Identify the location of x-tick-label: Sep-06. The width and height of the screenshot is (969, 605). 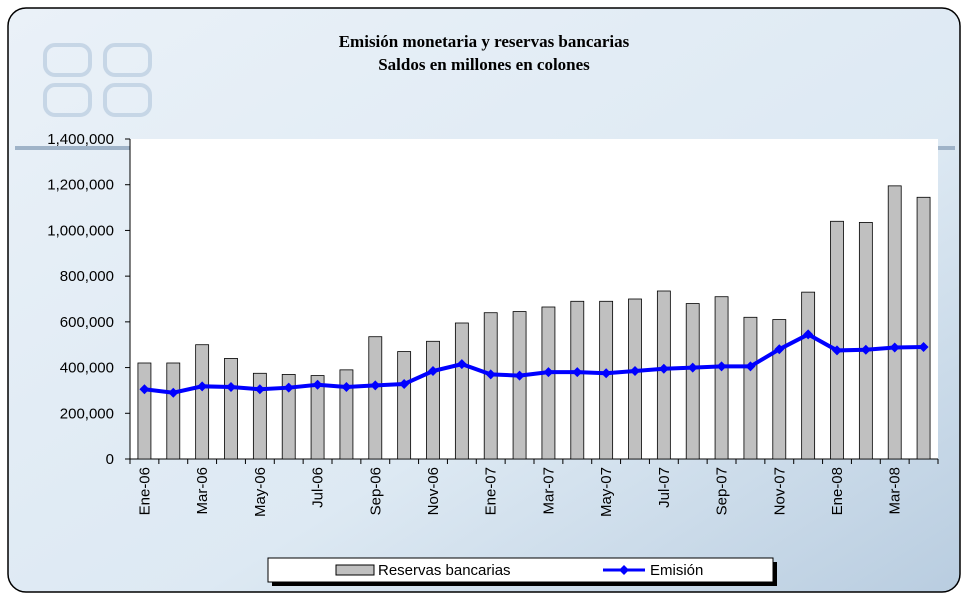
(375, 491).